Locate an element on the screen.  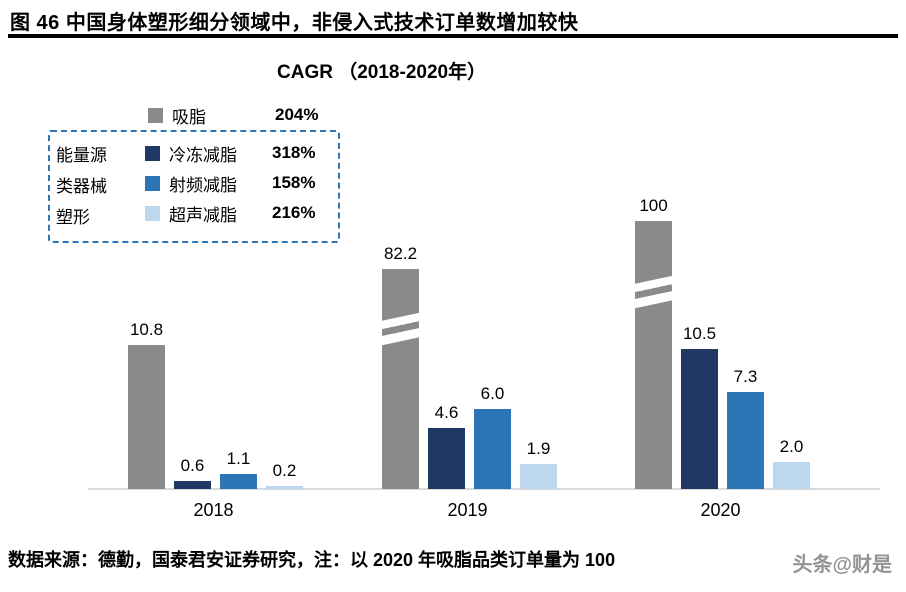
legend-item-cryo: 冷冻减脂 318% is located at coordinates (230, 153).